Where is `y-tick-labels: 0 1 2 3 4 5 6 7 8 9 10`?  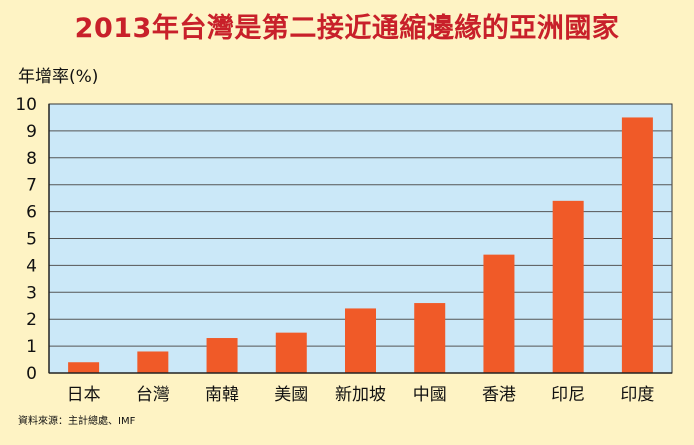 y-tick-labels: 0 1 2 3 4 5 6 7 8 9 10 is located at coordinates (26, 239).